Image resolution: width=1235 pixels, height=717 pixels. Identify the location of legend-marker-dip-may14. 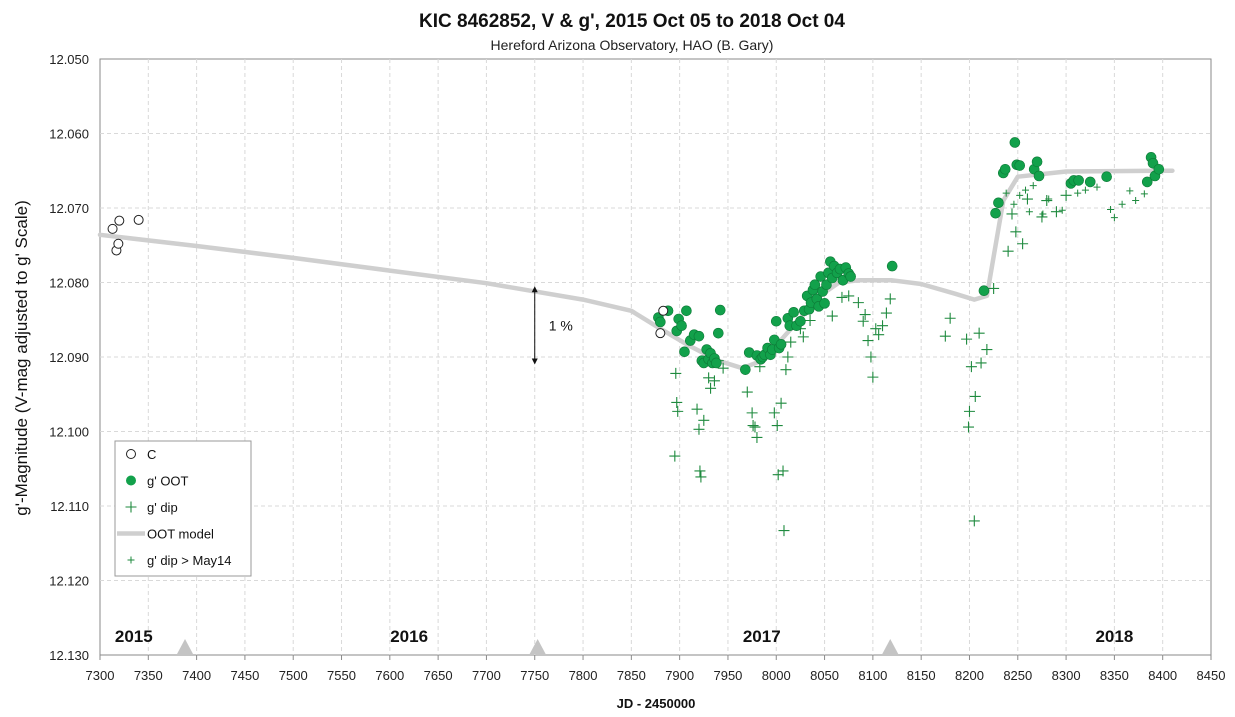
(131, 560).